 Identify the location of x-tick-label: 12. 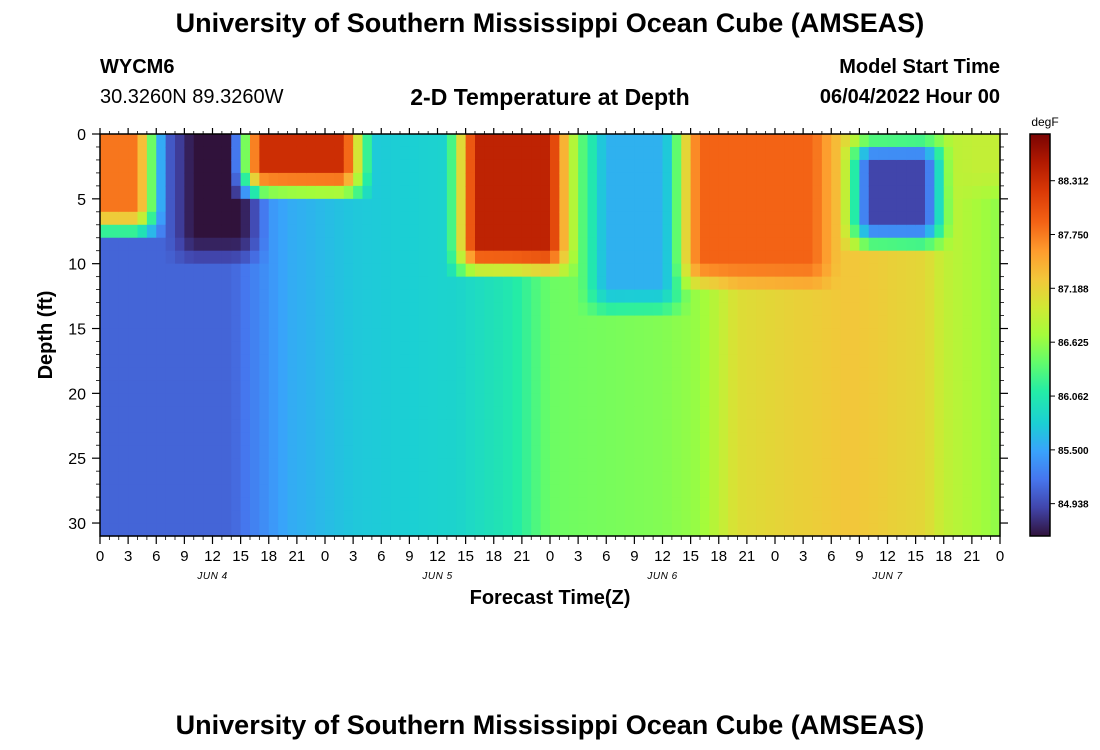
(437, 556).